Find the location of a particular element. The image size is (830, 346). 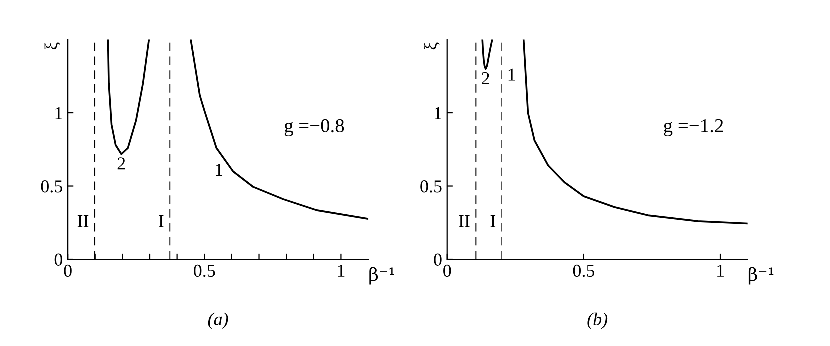

annotation: g =−0.8 is located at coordinates (314, 127).